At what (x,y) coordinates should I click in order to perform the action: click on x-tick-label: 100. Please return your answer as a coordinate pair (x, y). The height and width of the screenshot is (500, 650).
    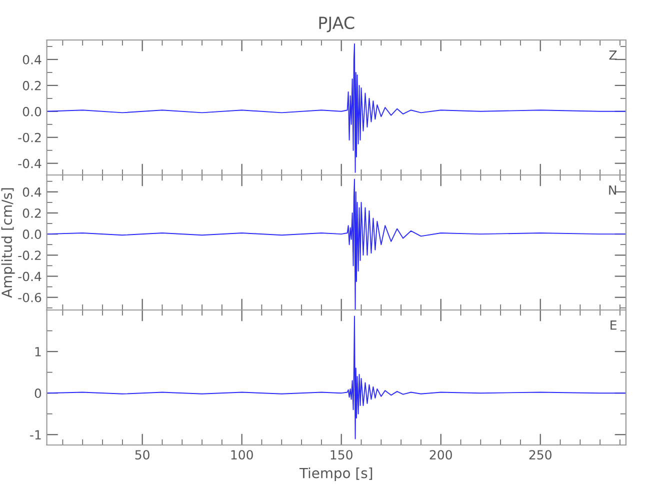
    Looking at the image, I should click on (242, 455).